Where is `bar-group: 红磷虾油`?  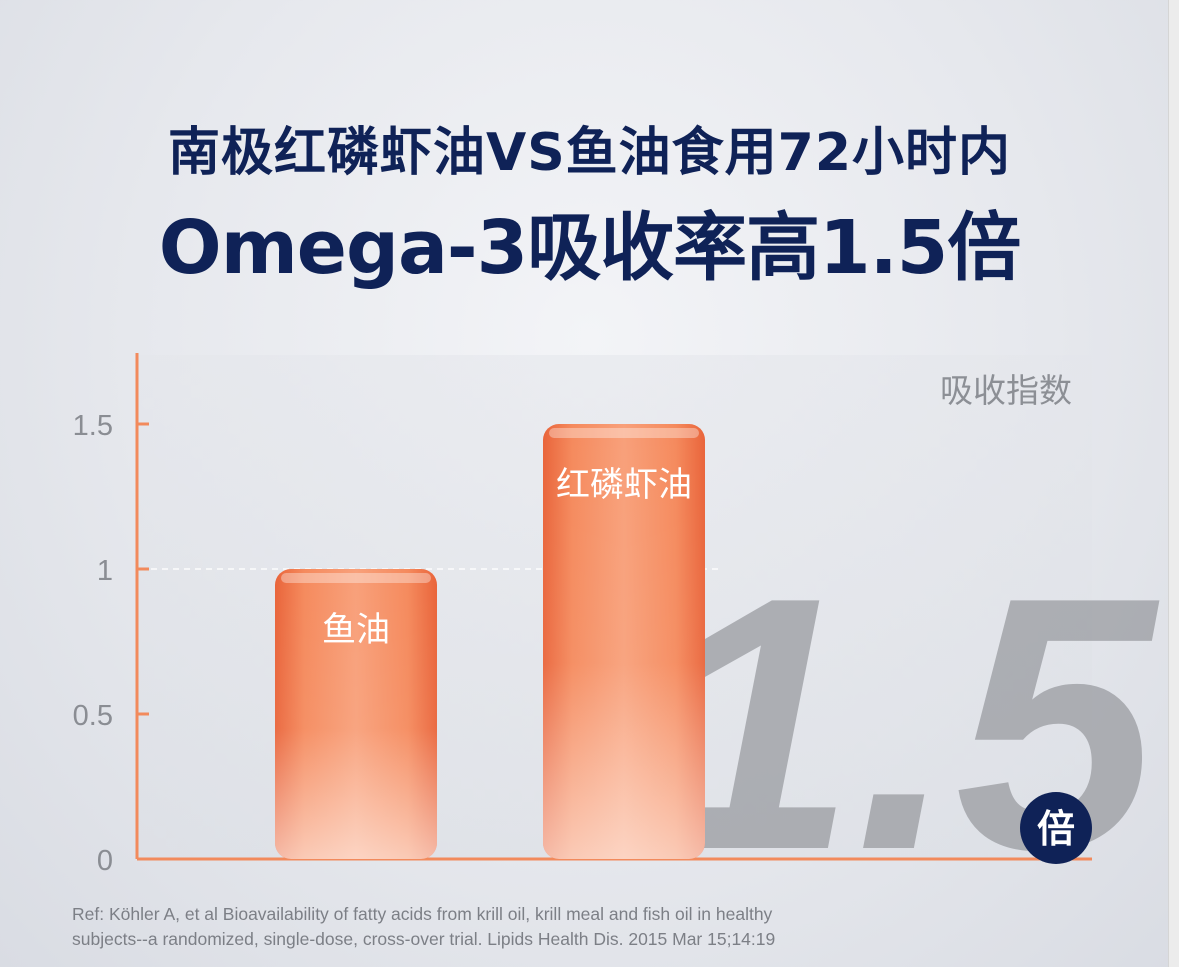 bar-group: 红磷虾油 is located at coordinates (624, 641).